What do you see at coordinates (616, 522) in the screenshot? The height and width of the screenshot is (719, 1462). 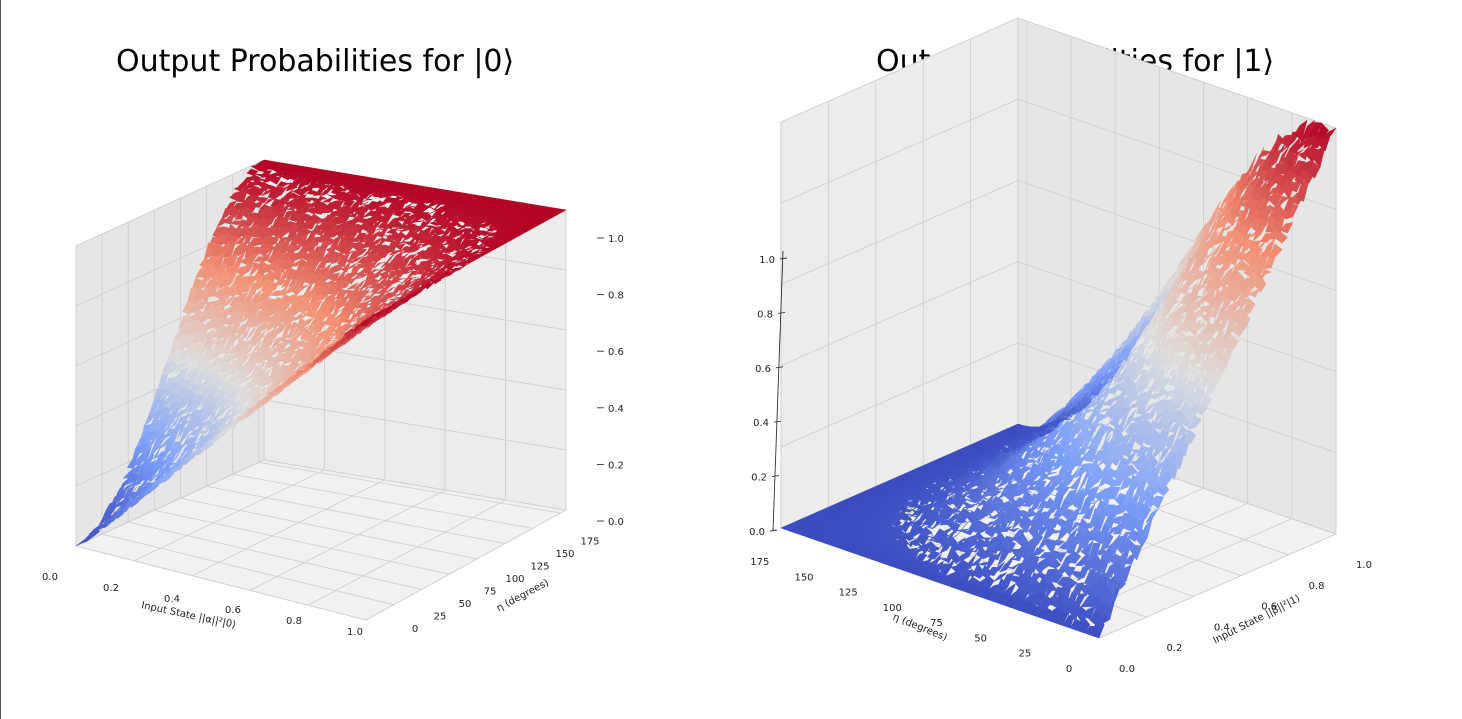 I see `z-tick-label: 0.0` at bounding box center [616, 522].